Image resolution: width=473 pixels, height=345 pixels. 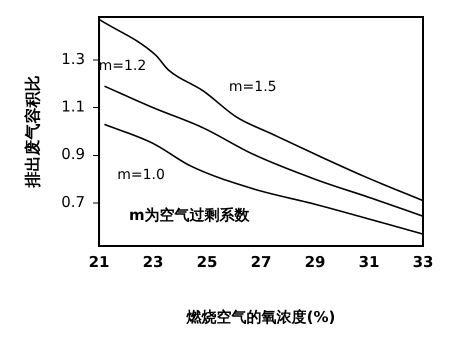 I want to click on x-tick-label: 25, so click(x=207, y=261).